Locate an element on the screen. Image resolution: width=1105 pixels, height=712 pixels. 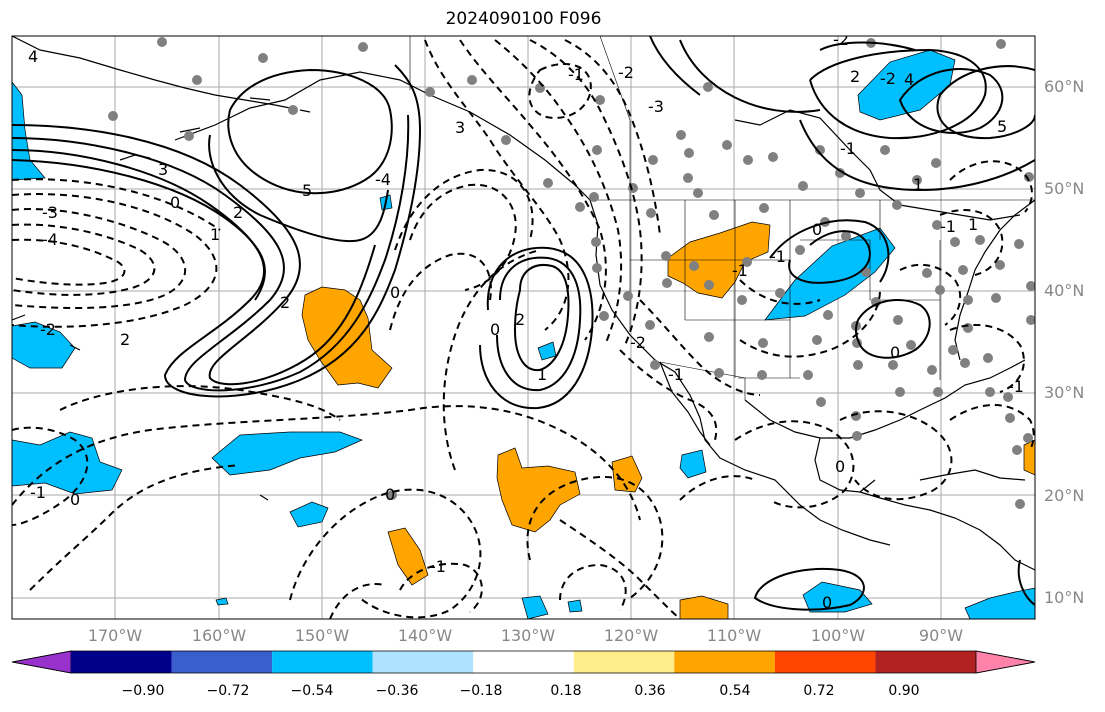
colorbar-extend-low is located at coordinates (41, 662).